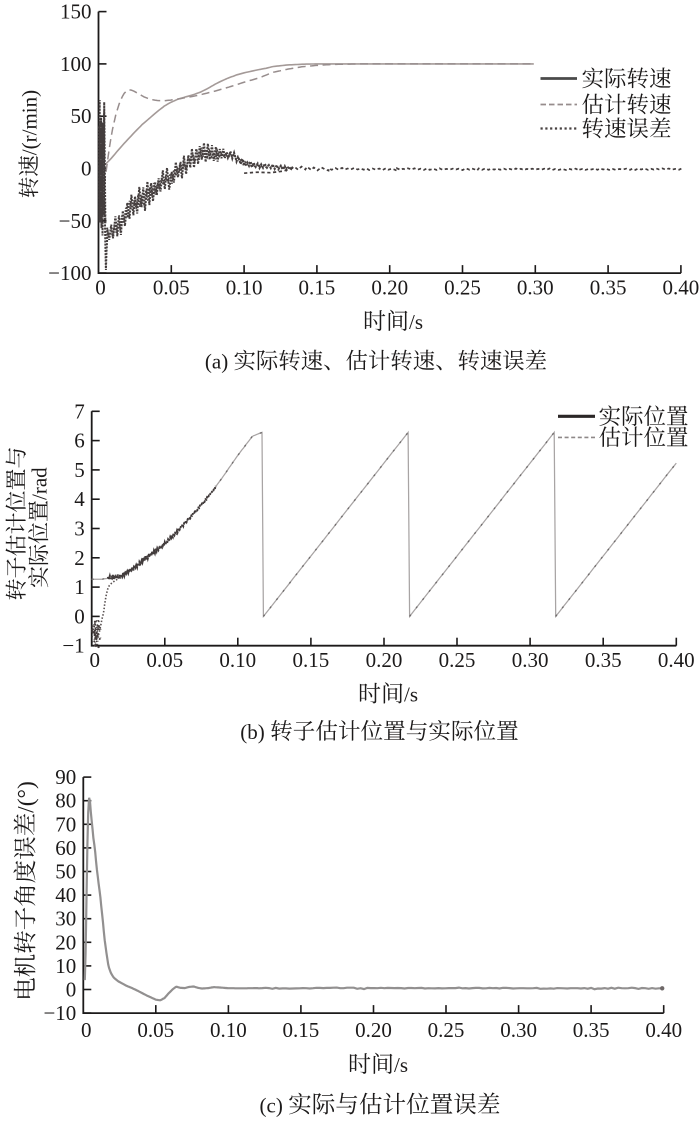 This screenshot has height=1123, width=700. Describe the element at coordinates (75, 221) in the screenshot. I see `svg-text: −50` at that location.